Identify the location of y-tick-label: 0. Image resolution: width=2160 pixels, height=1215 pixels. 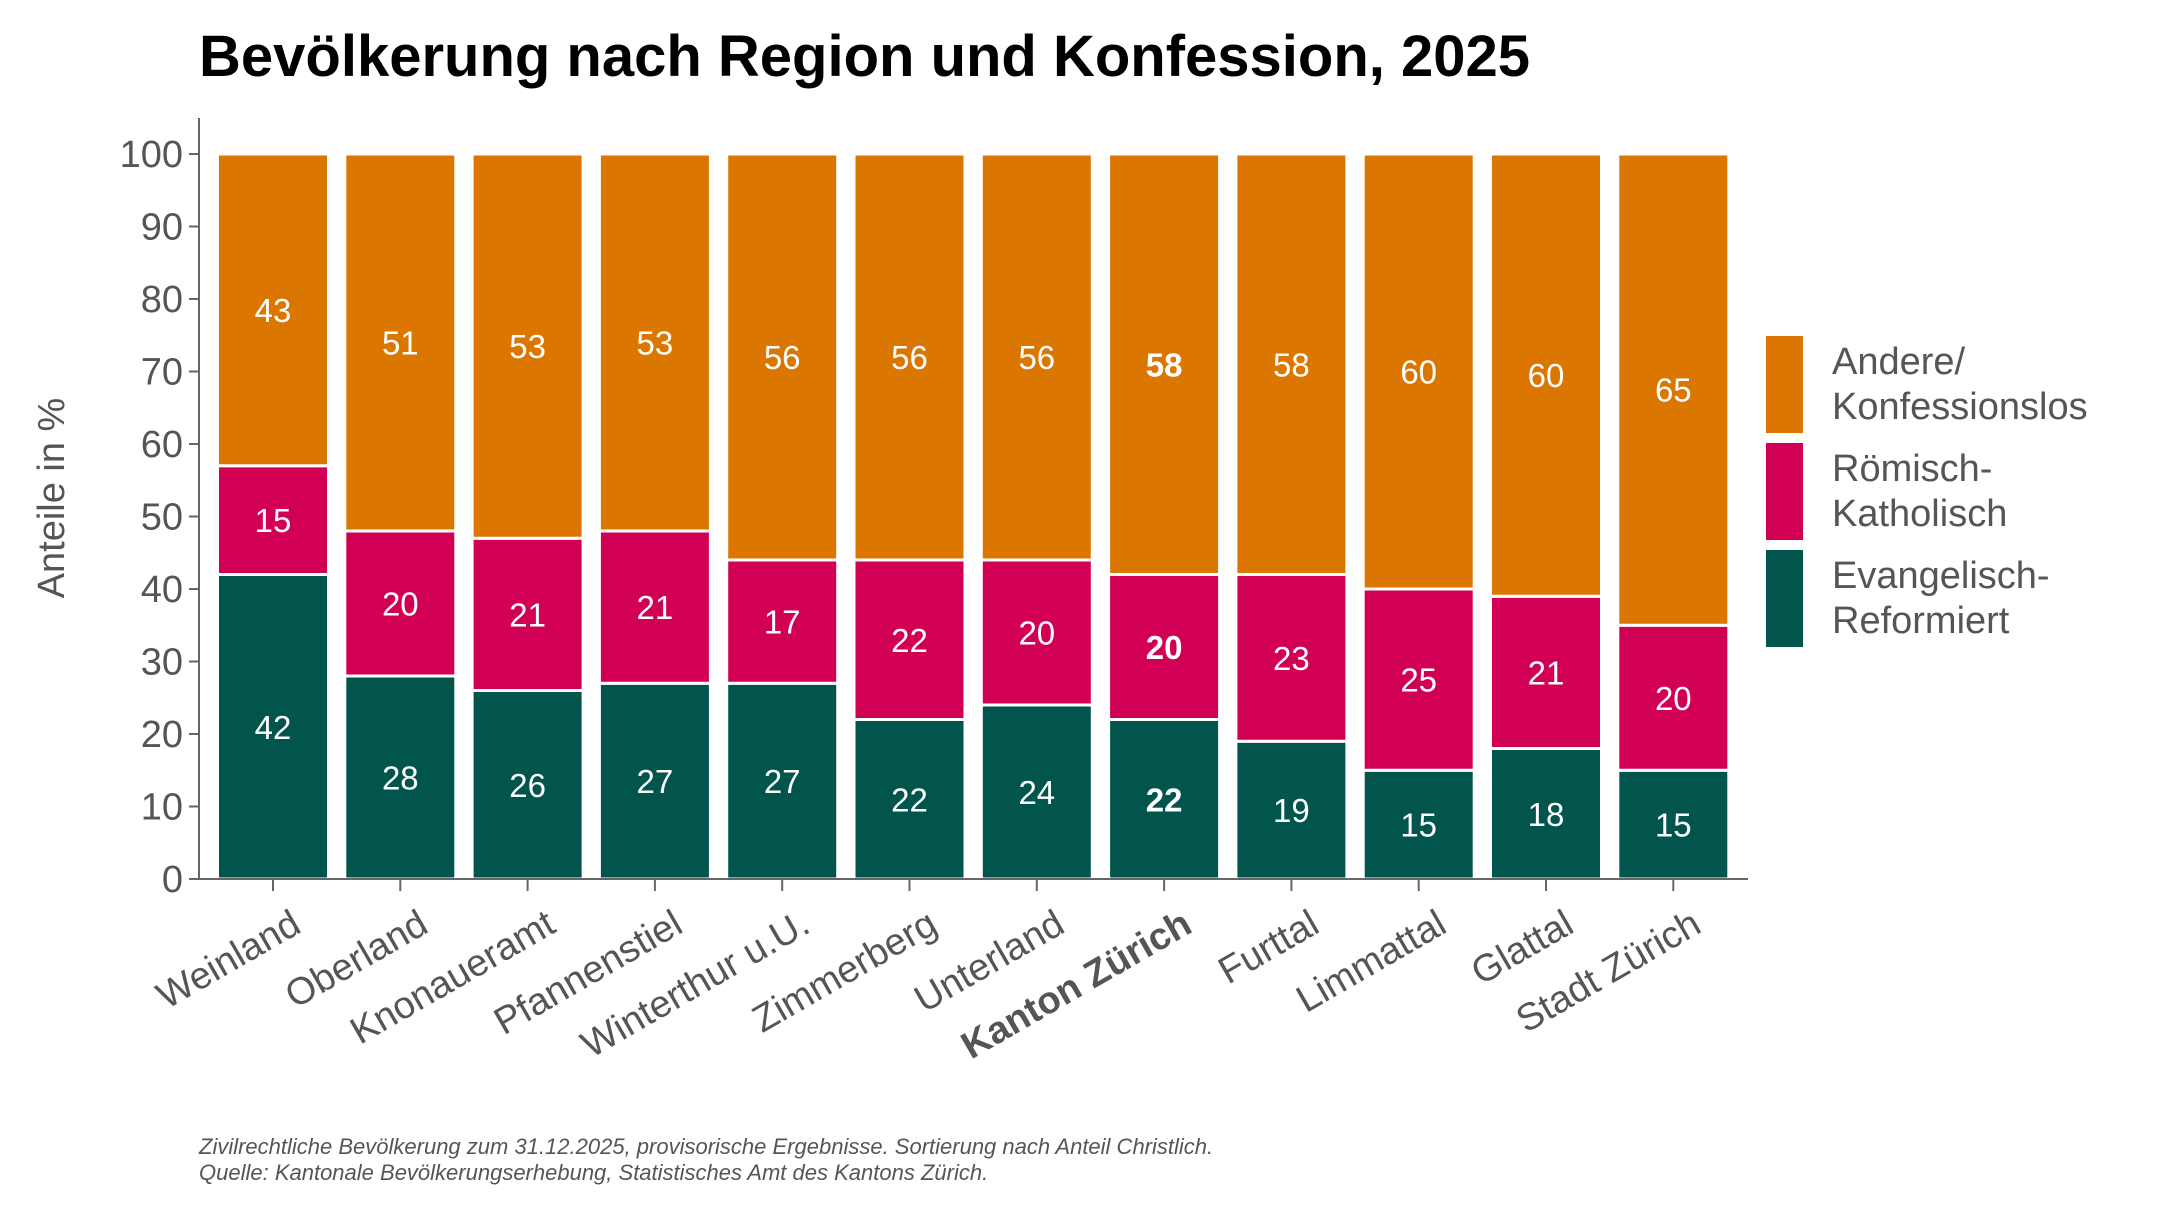
(172, 880).